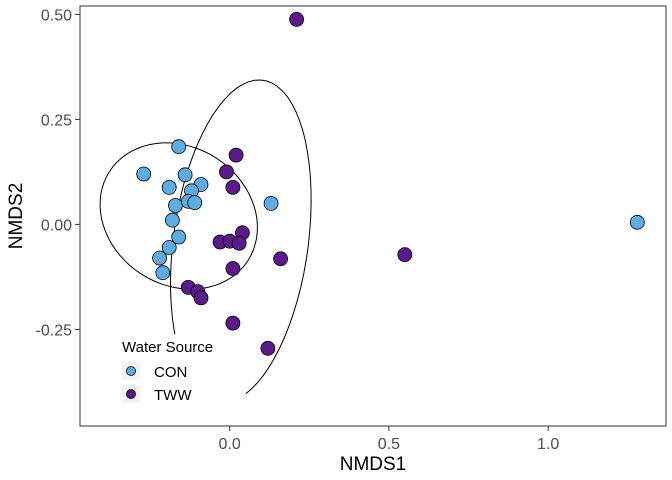  Describe the element at coordinates (389, 444) in the screenshot. I see `x-tick-label: 0.5` at that location.